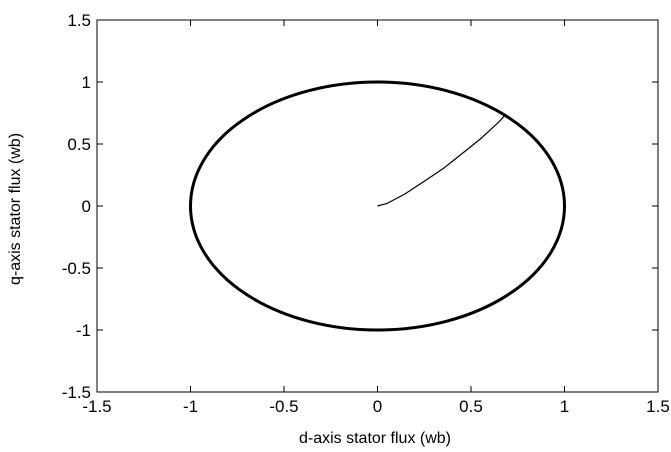 The width and height of the screenshot is (671, 452). What do you see at coordinates (86, 206) in the screenshot?
I see `y-tick-label: 0` at bounding box center [86, 206].